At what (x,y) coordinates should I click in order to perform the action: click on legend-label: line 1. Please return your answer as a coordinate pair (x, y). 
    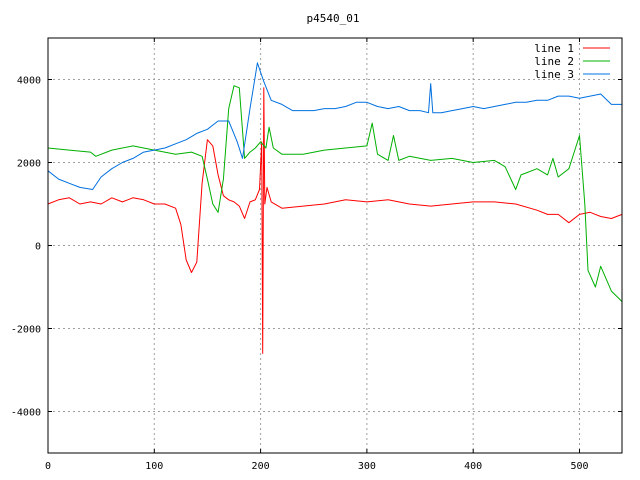
    Looking at the image, I should click on (554, 48).